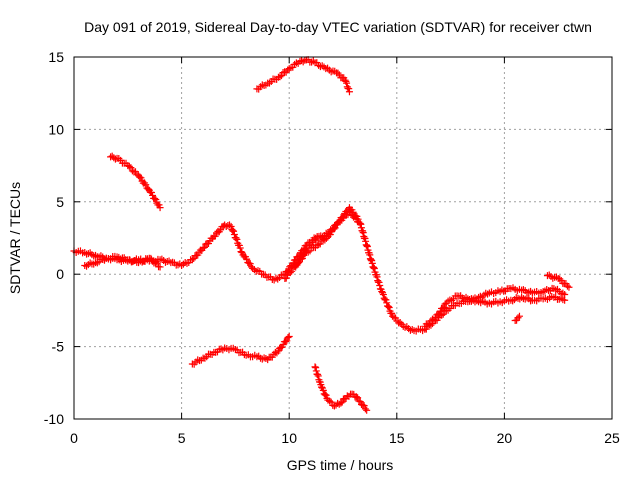 Image resolution: width=640 pixels, height=485 pixels. I want to click on x-tick-label: 15, so click(397, 438).